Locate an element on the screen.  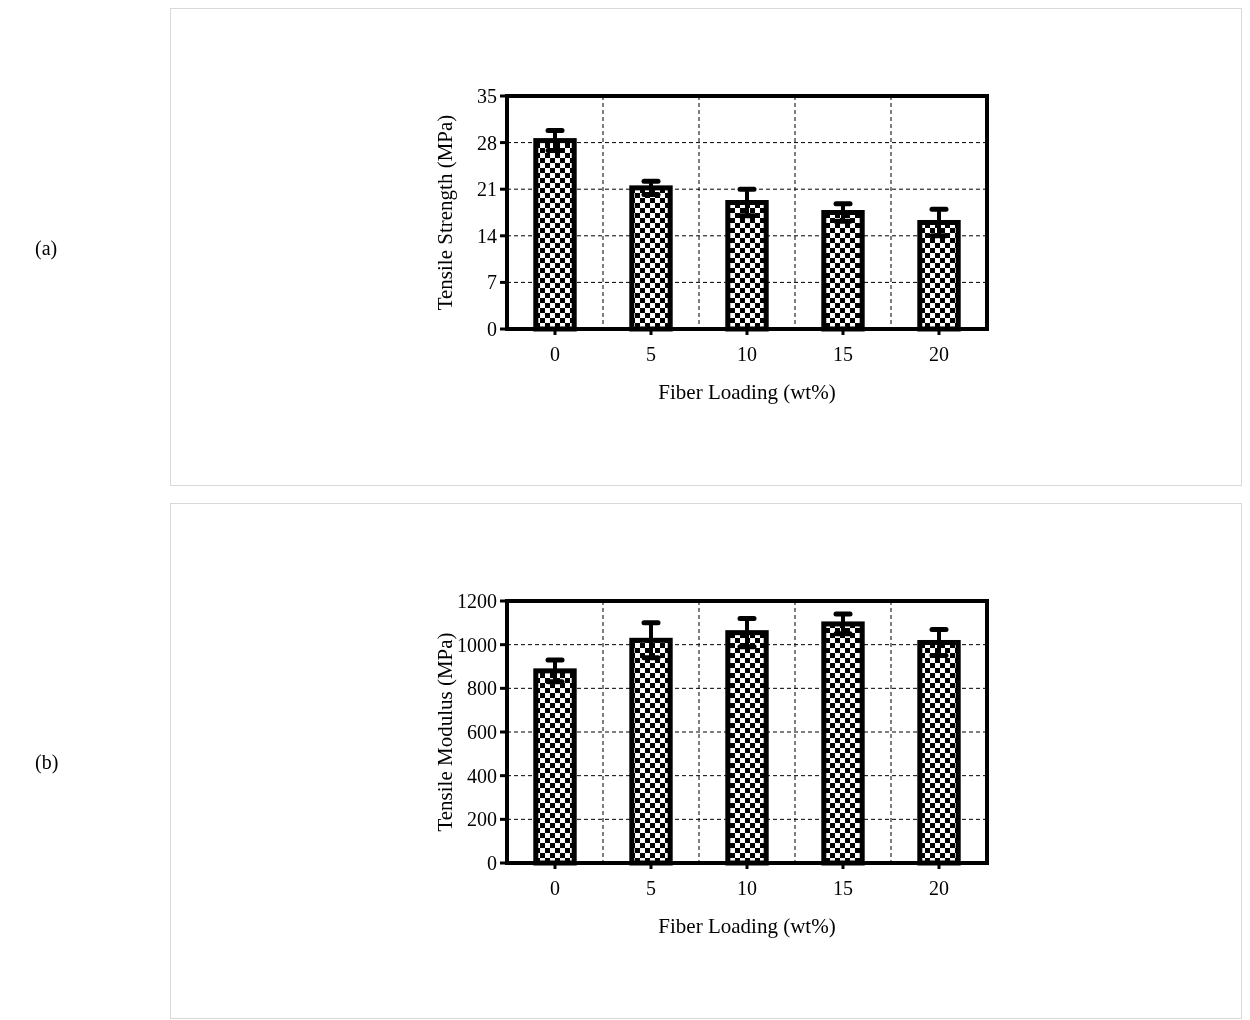
y-tick-label: 14 is located at coordinates (487, 235).